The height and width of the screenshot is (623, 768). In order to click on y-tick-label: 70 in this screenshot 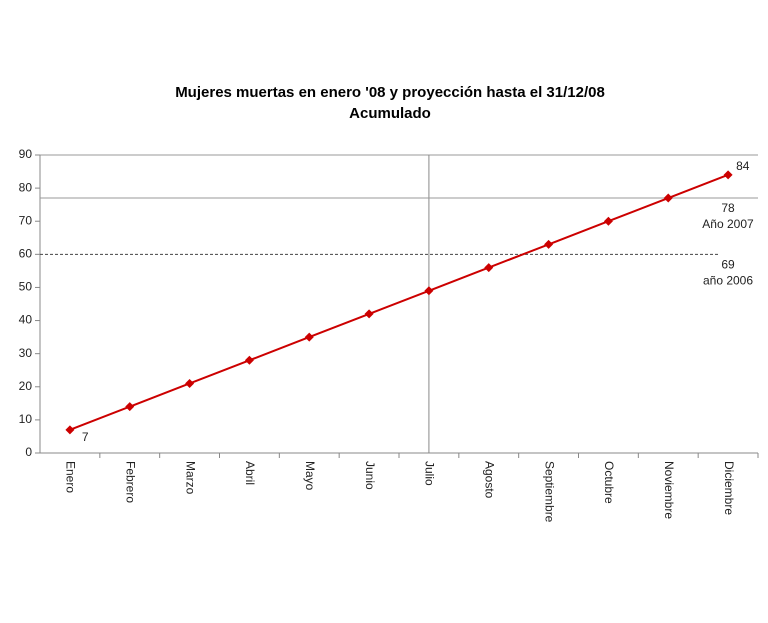, I will do `click(26, 220)`.